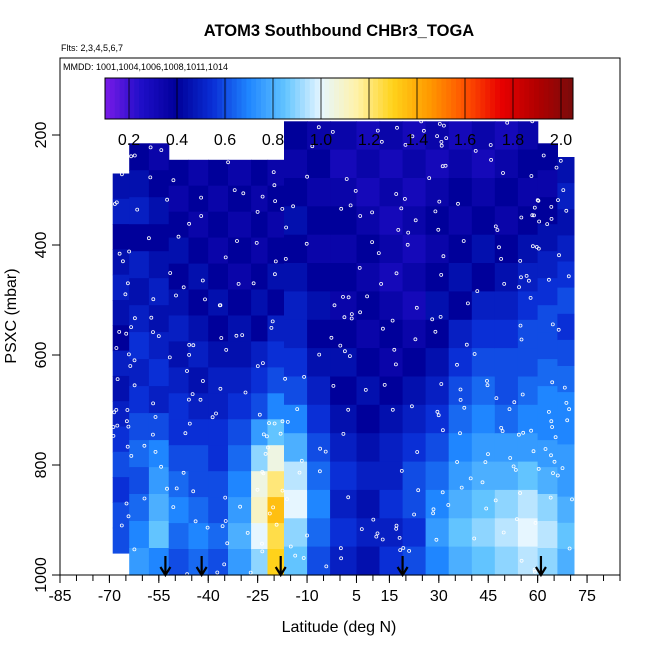 The height and width of the screenshot is (650, 650). Describe the element at coordinates (587, 596) in the screenshot. I see `x-tick-label: 75` at that location.